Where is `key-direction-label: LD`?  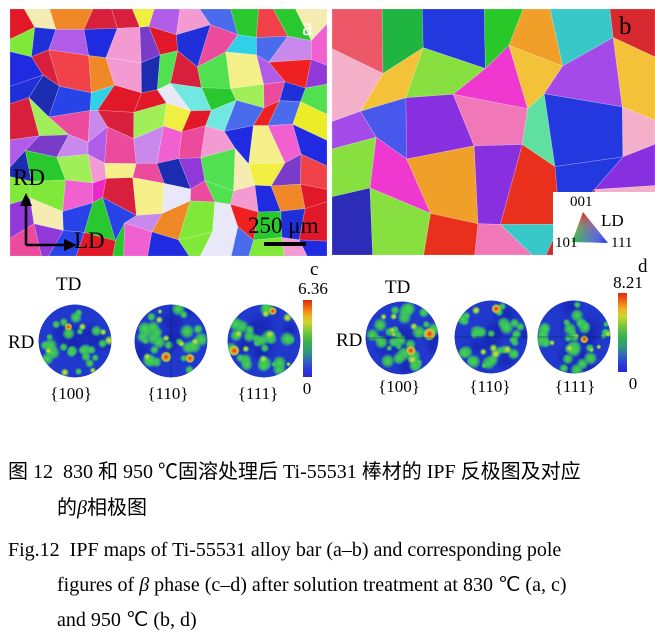
key-direction-label: LD is located at coordinates (612, 220).